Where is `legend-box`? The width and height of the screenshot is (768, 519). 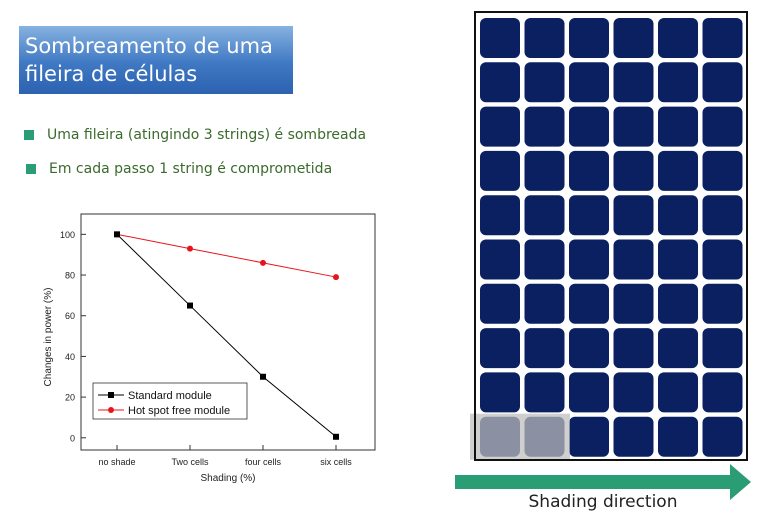 legend-box is located at coordinates (170, 401).